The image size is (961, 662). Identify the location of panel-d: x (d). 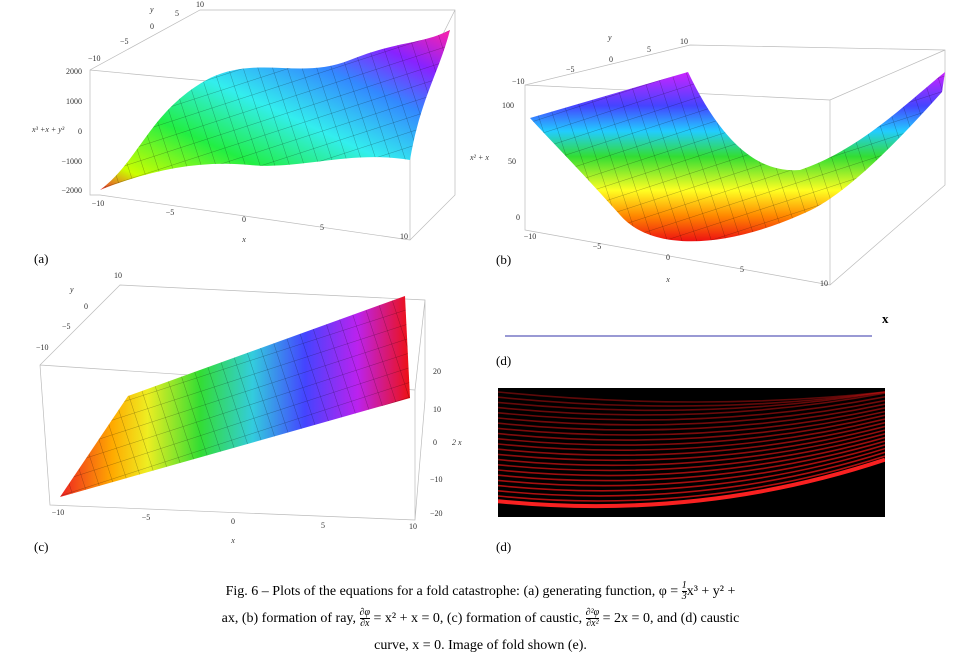
(692, 339).